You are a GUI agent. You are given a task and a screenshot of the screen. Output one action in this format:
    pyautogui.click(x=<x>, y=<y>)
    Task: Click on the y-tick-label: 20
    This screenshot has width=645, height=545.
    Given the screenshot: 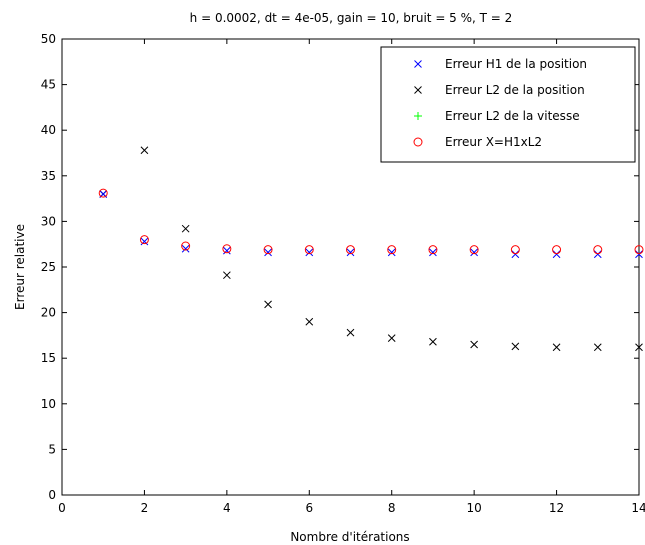 What is the action you would take?
    pyautogui.click(x=48, y=313)
    